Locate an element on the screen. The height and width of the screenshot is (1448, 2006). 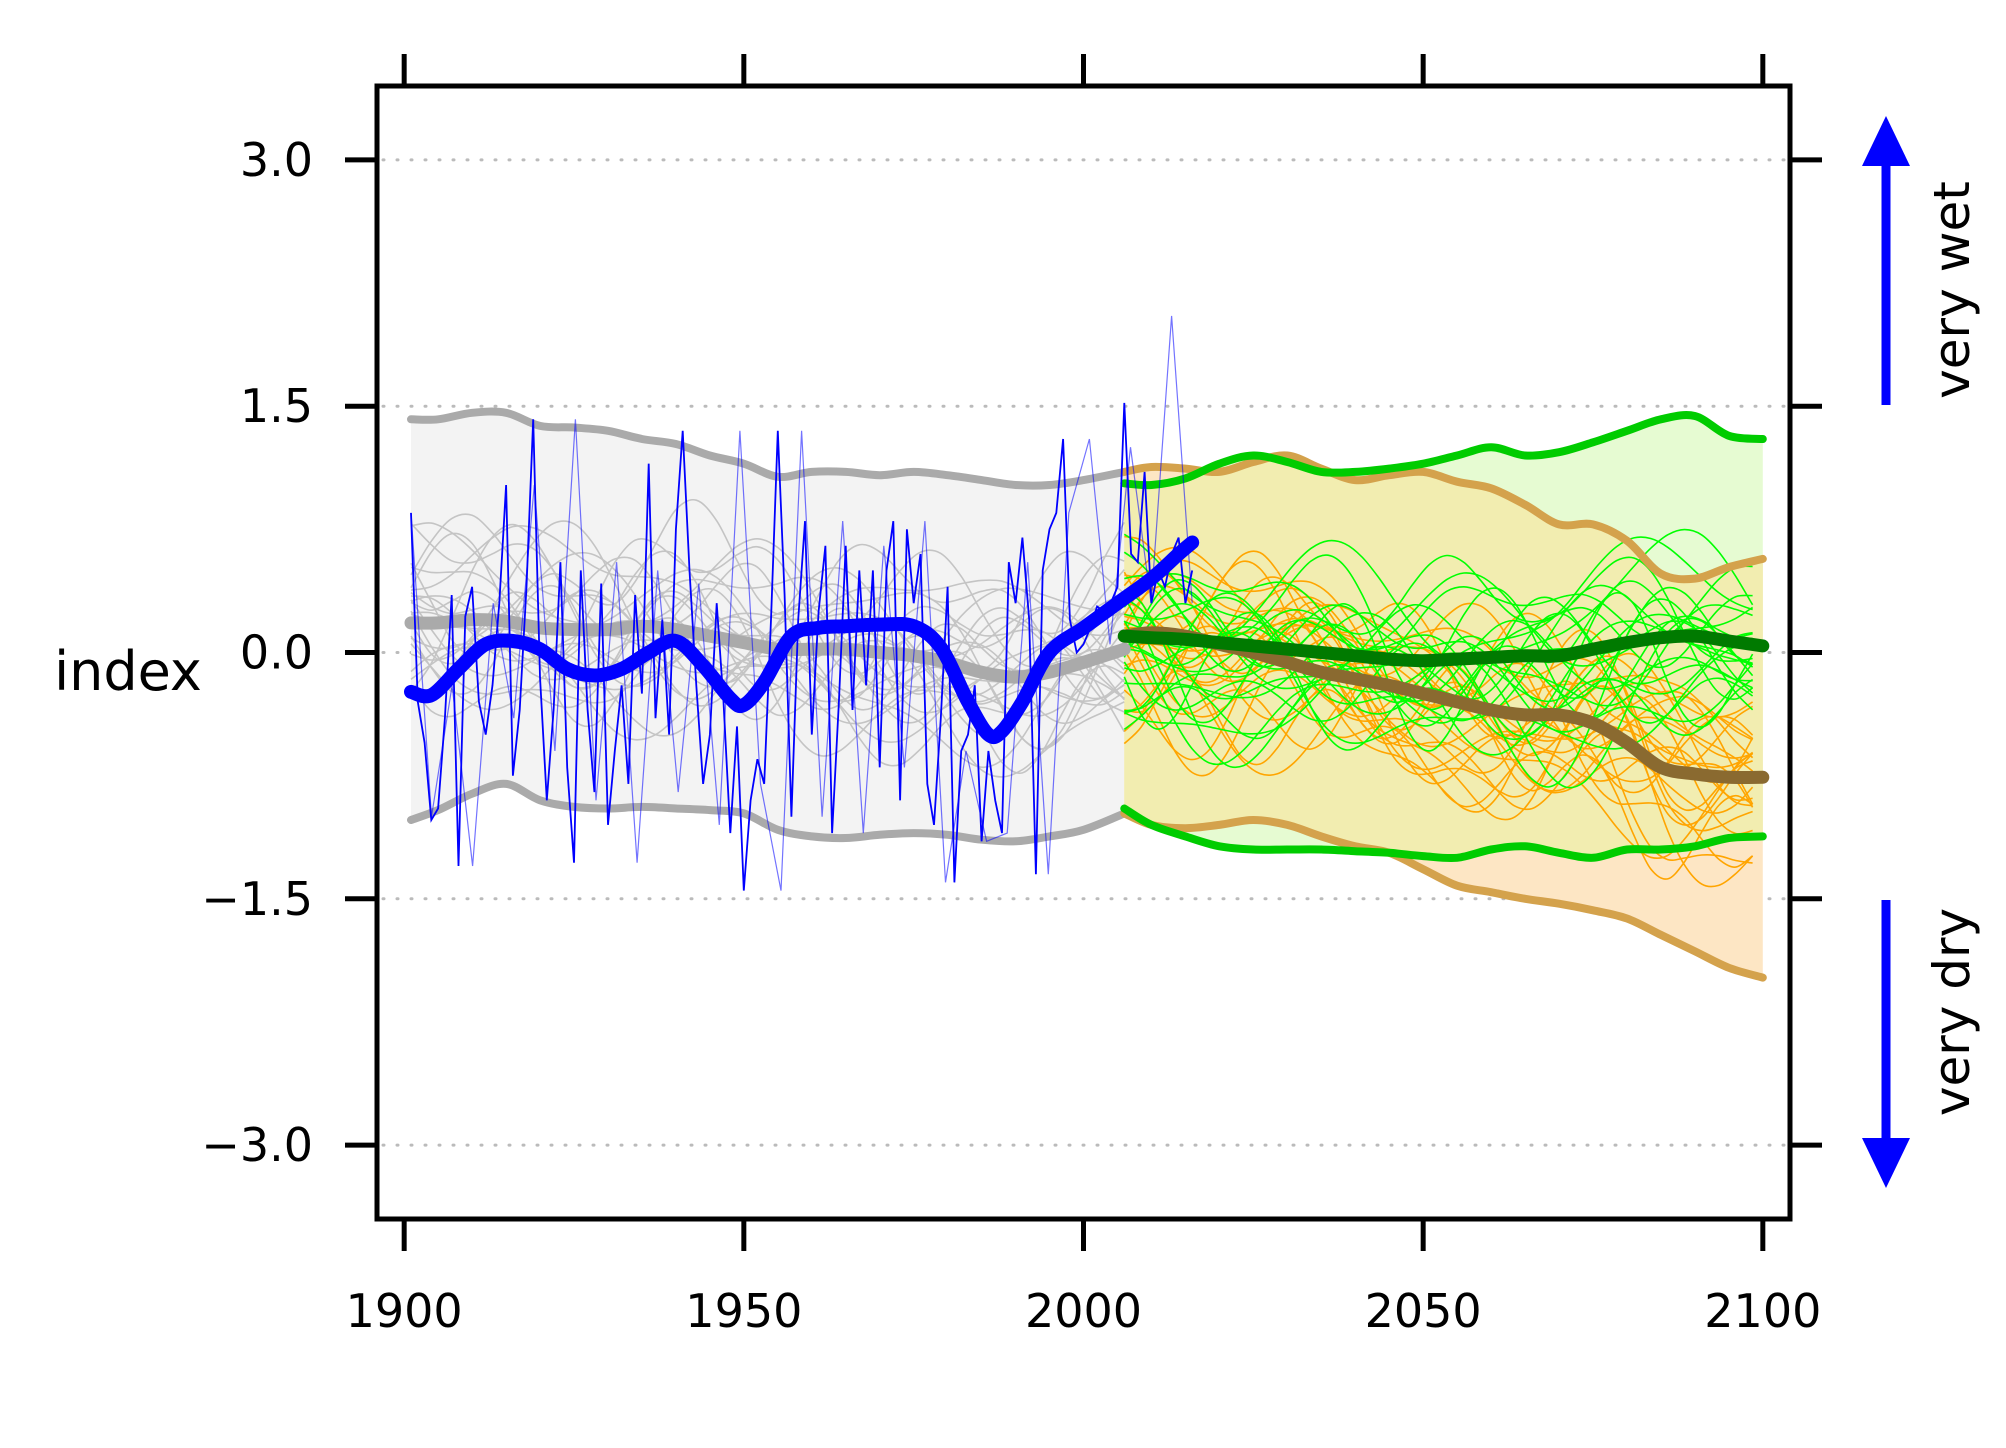
y-axis-label: index is located at coordinates (128, 671).